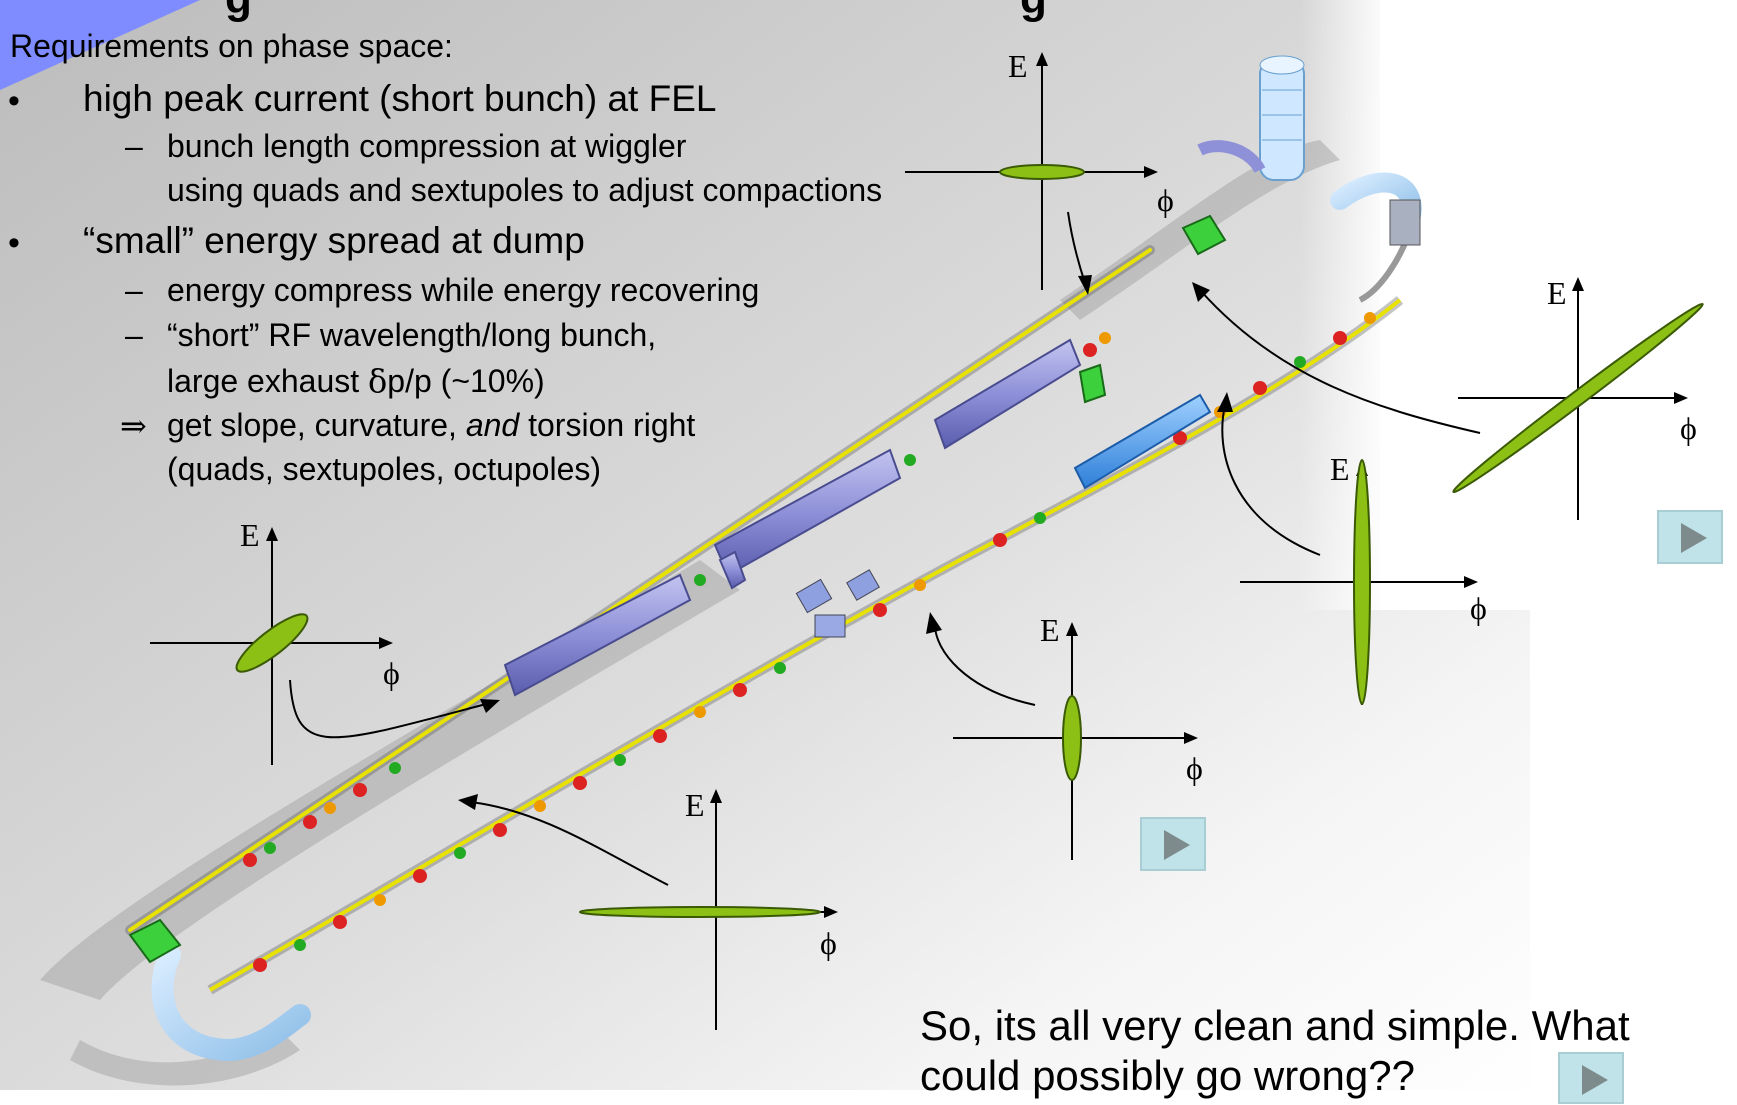 This screenshot has height=1105, width=1737. Describe the element at coordinates (378, 381) in the screenshot. I see `delta-symbol: δ` at that location.